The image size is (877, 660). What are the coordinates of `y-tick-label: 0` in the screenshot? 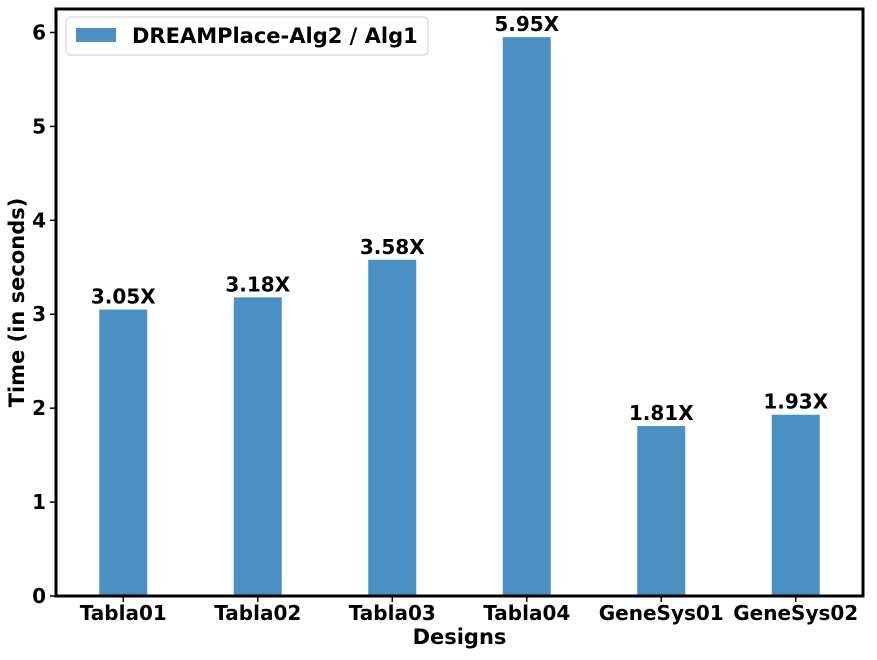 It's located at (39, 596).